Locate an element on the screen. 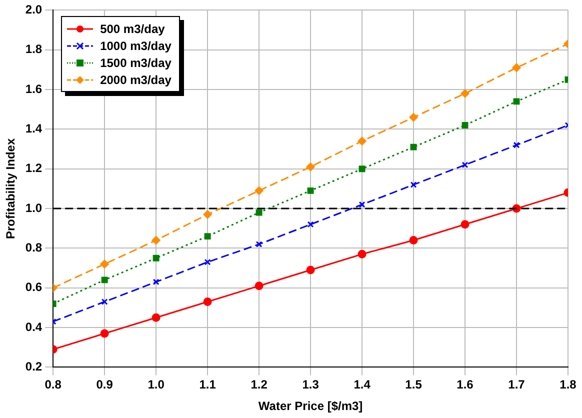 Image resolution: width=582 pixels, height=418 pixels. y-tick-label: 1.0 is located at coordinates (33, 207).